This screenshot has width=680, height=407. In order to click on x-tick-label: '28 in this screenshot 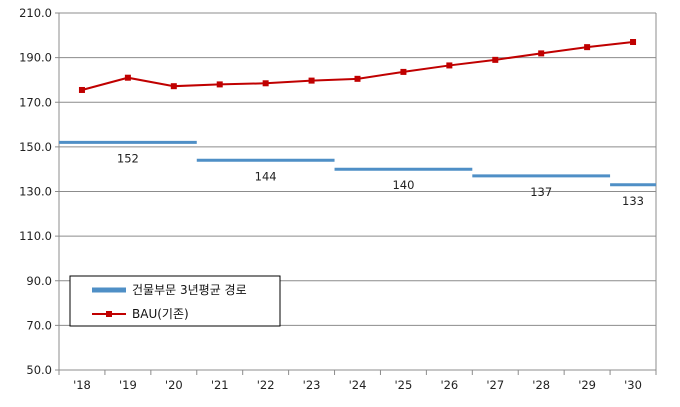, I will do `click(541, 385)`.